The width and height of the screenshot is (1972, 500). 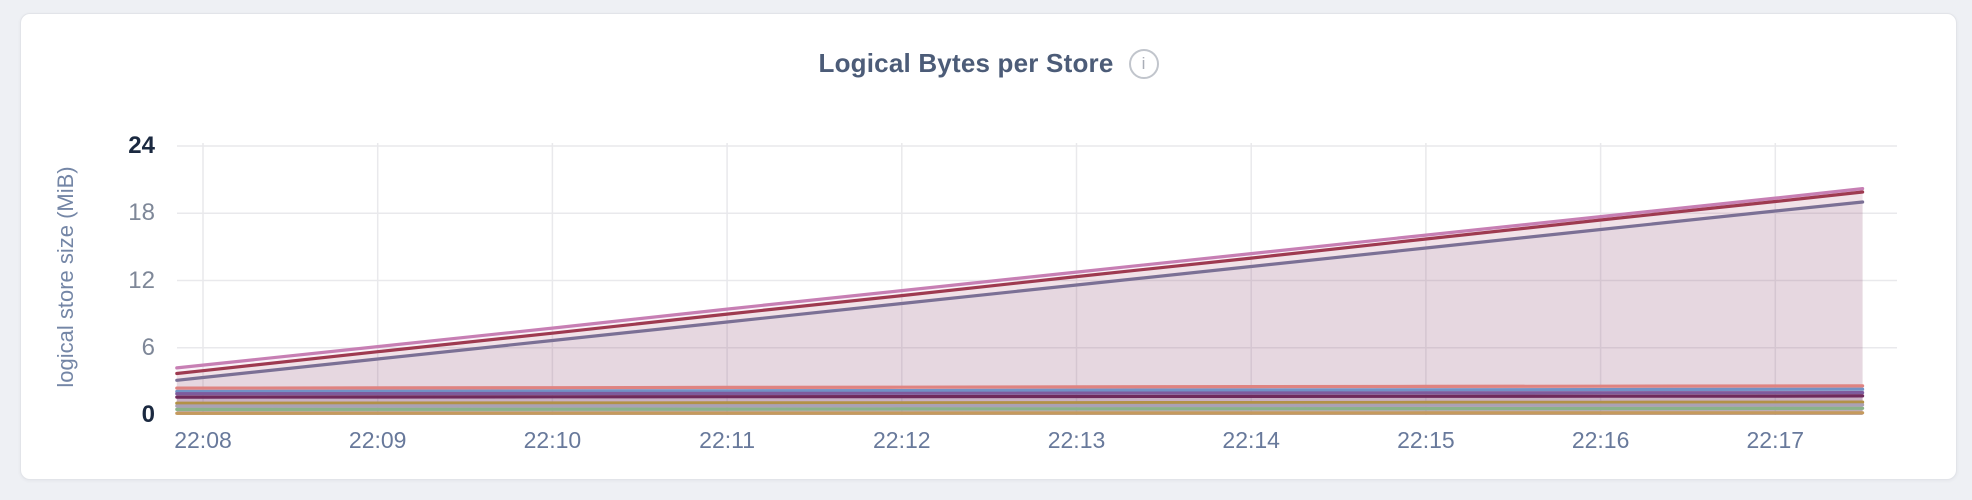 What do you see at coordinates (65, 277) in the screenshot?
I see `y-axis-title: logical store size (MiB)` at bounding box center [65, 277].